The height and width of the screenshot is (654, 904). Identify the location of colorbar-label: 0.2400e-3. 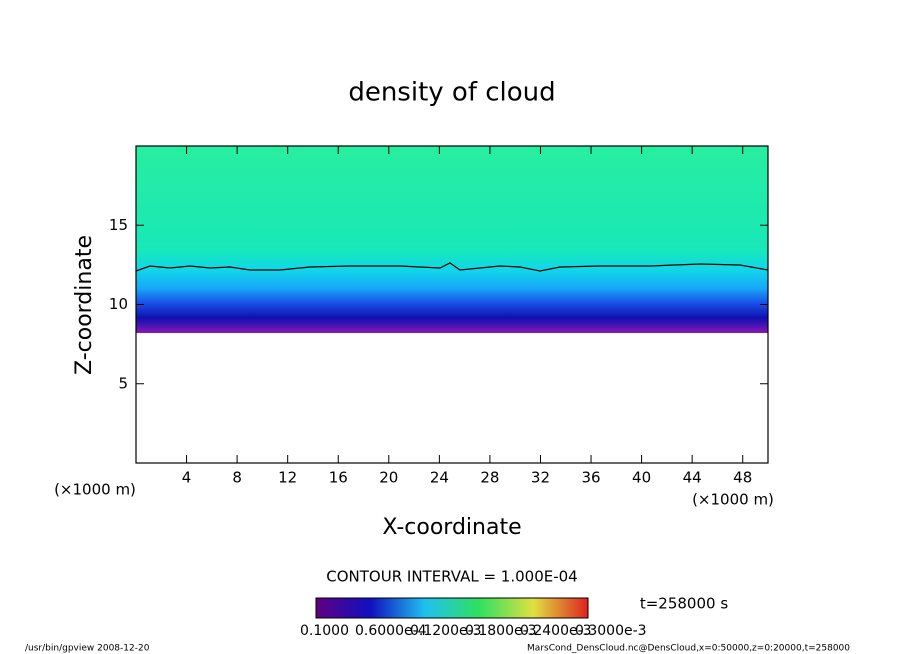
(556, 631).